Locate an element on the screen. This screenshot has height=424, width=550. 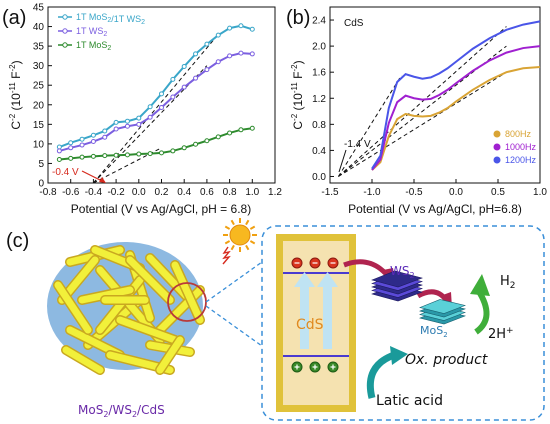
panel-a-series is located at coordinates (155, 93).